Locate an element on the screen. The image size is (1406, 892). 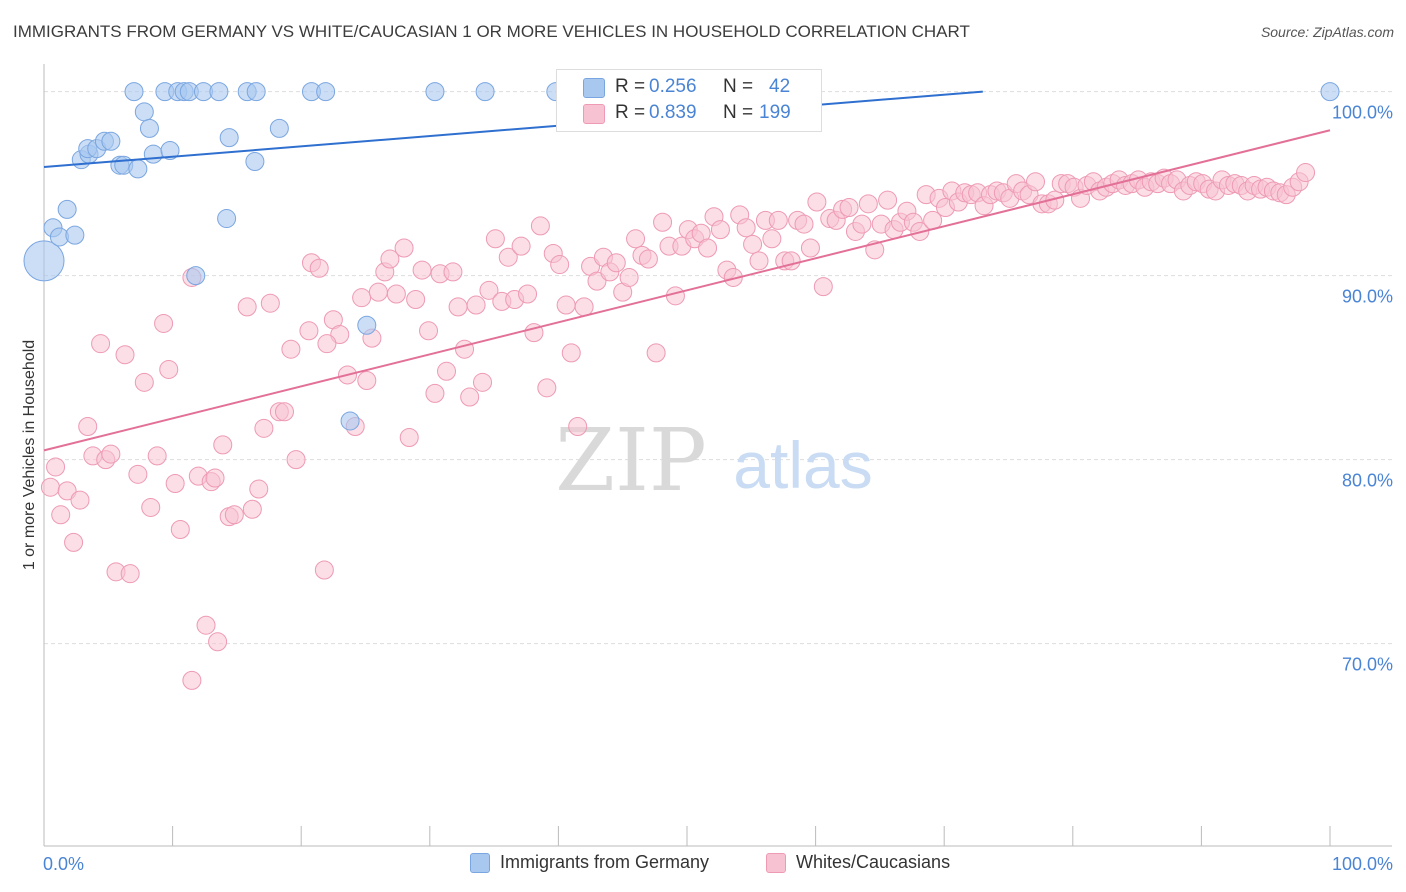
chart-source: Source: ZipAtlas.com is located at coordinates (1327, 32).